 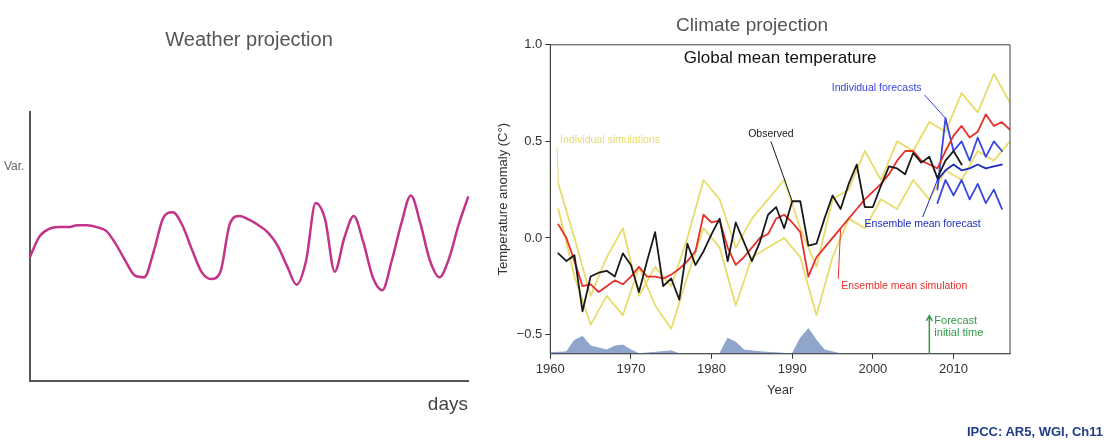 I want to click on y-tick-label: 1.0, so click(x=533, y=44).